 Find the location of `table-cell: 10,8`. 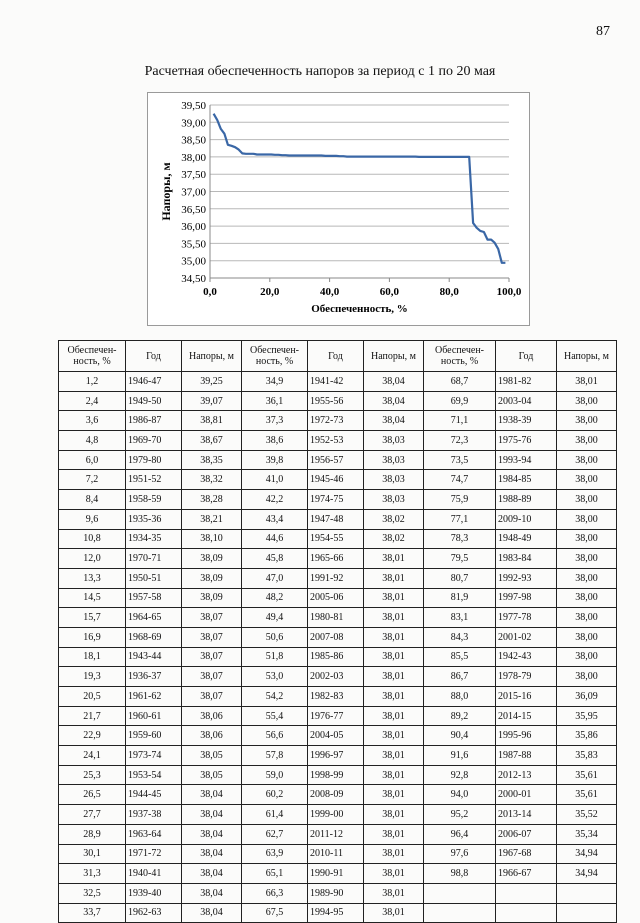

table-cell: 10,8 is located at coordinates (92, 539).